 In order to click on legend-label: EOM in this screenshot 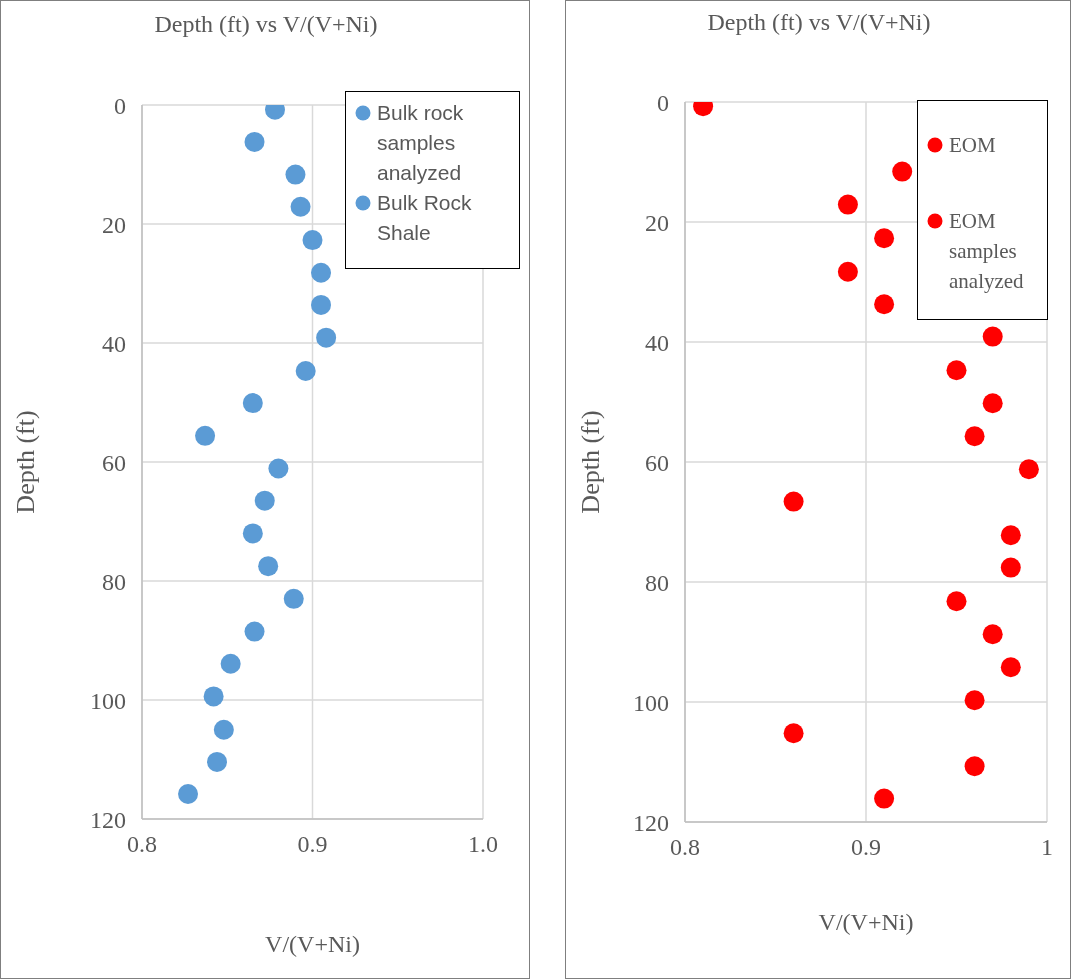, I will do `click(972, 145)`.